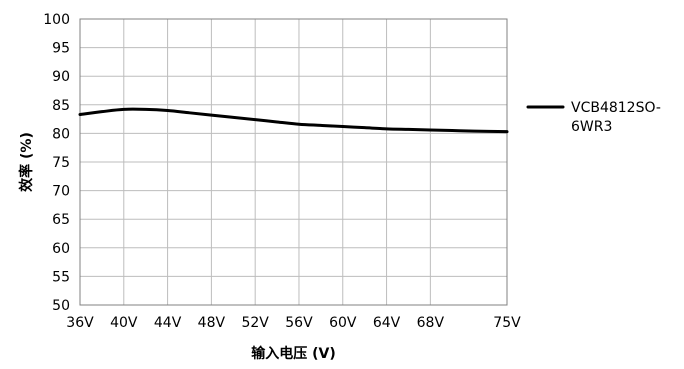 The image size is (684, 369). What do you see at coordinates (255, 323) in the screenshot?
I see `x-tick-label: 52V` at bounding box center [255, 323].